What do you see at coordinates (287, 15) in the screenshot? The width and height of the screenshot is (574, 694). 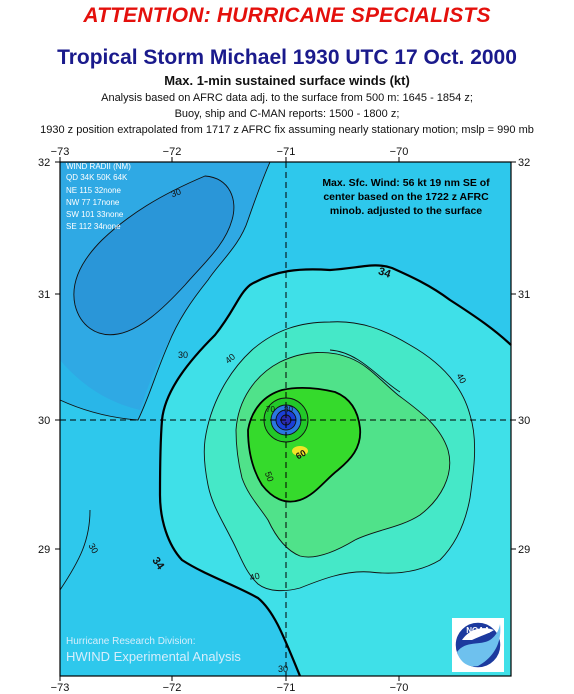 I see `attention-banner: ATTENTION: HURRICANE SPECIALISTS` at bounding box center [287, 15].